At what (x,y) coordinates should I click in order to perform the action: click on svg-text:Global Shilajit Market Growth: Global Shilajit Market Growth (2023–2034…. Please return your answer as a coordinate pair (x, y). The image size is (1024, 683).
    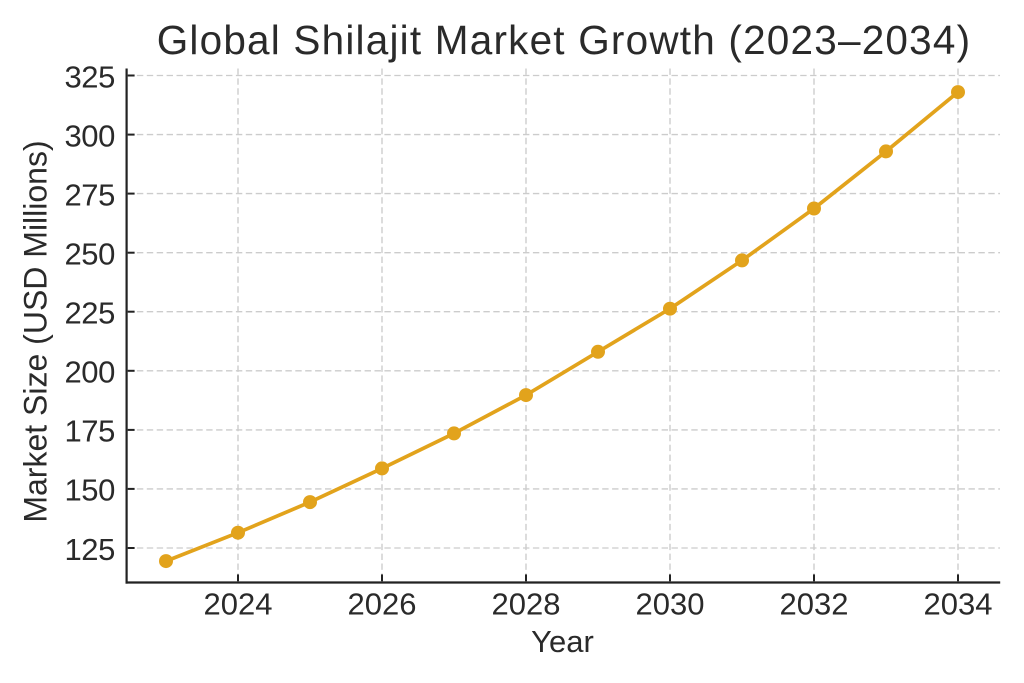
    Looking at the image, I should click on (564, 40).